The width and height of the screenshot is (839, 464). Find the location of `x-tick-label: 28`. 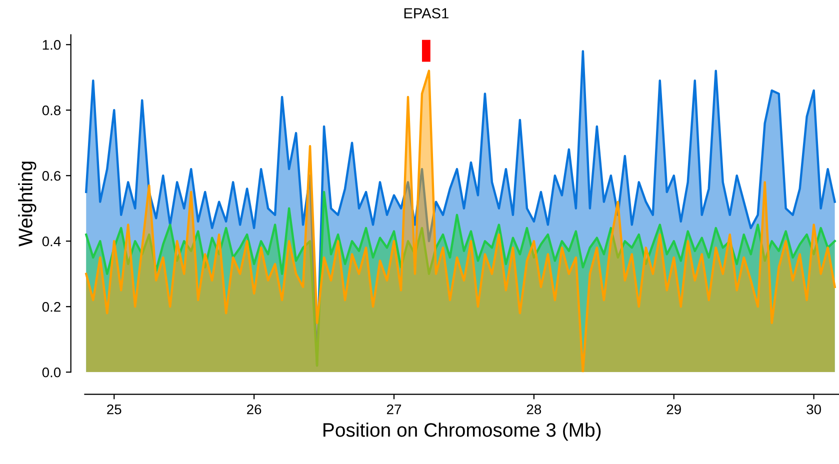

x-tick-label: 28 is located at coordinates (534, 409).